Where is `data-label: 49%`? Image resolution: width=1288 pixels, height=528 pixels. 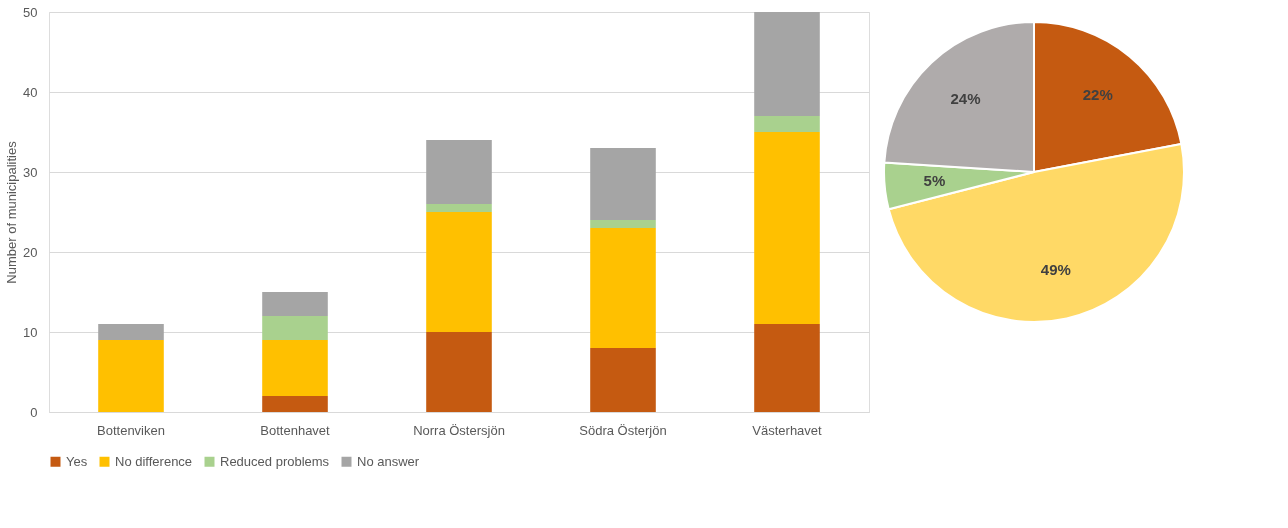 data-label: 49% is located at coordinates (1055, 269).